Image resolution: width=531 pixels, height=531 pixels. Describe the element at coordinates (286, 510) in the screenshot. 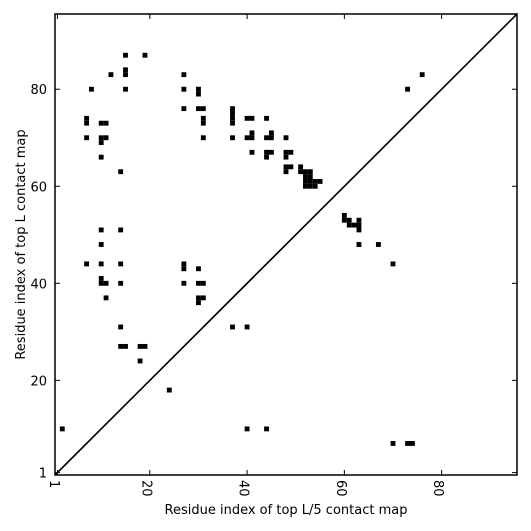

I see `x-axis-label: Residue index of top L/5 contact map` at that location.